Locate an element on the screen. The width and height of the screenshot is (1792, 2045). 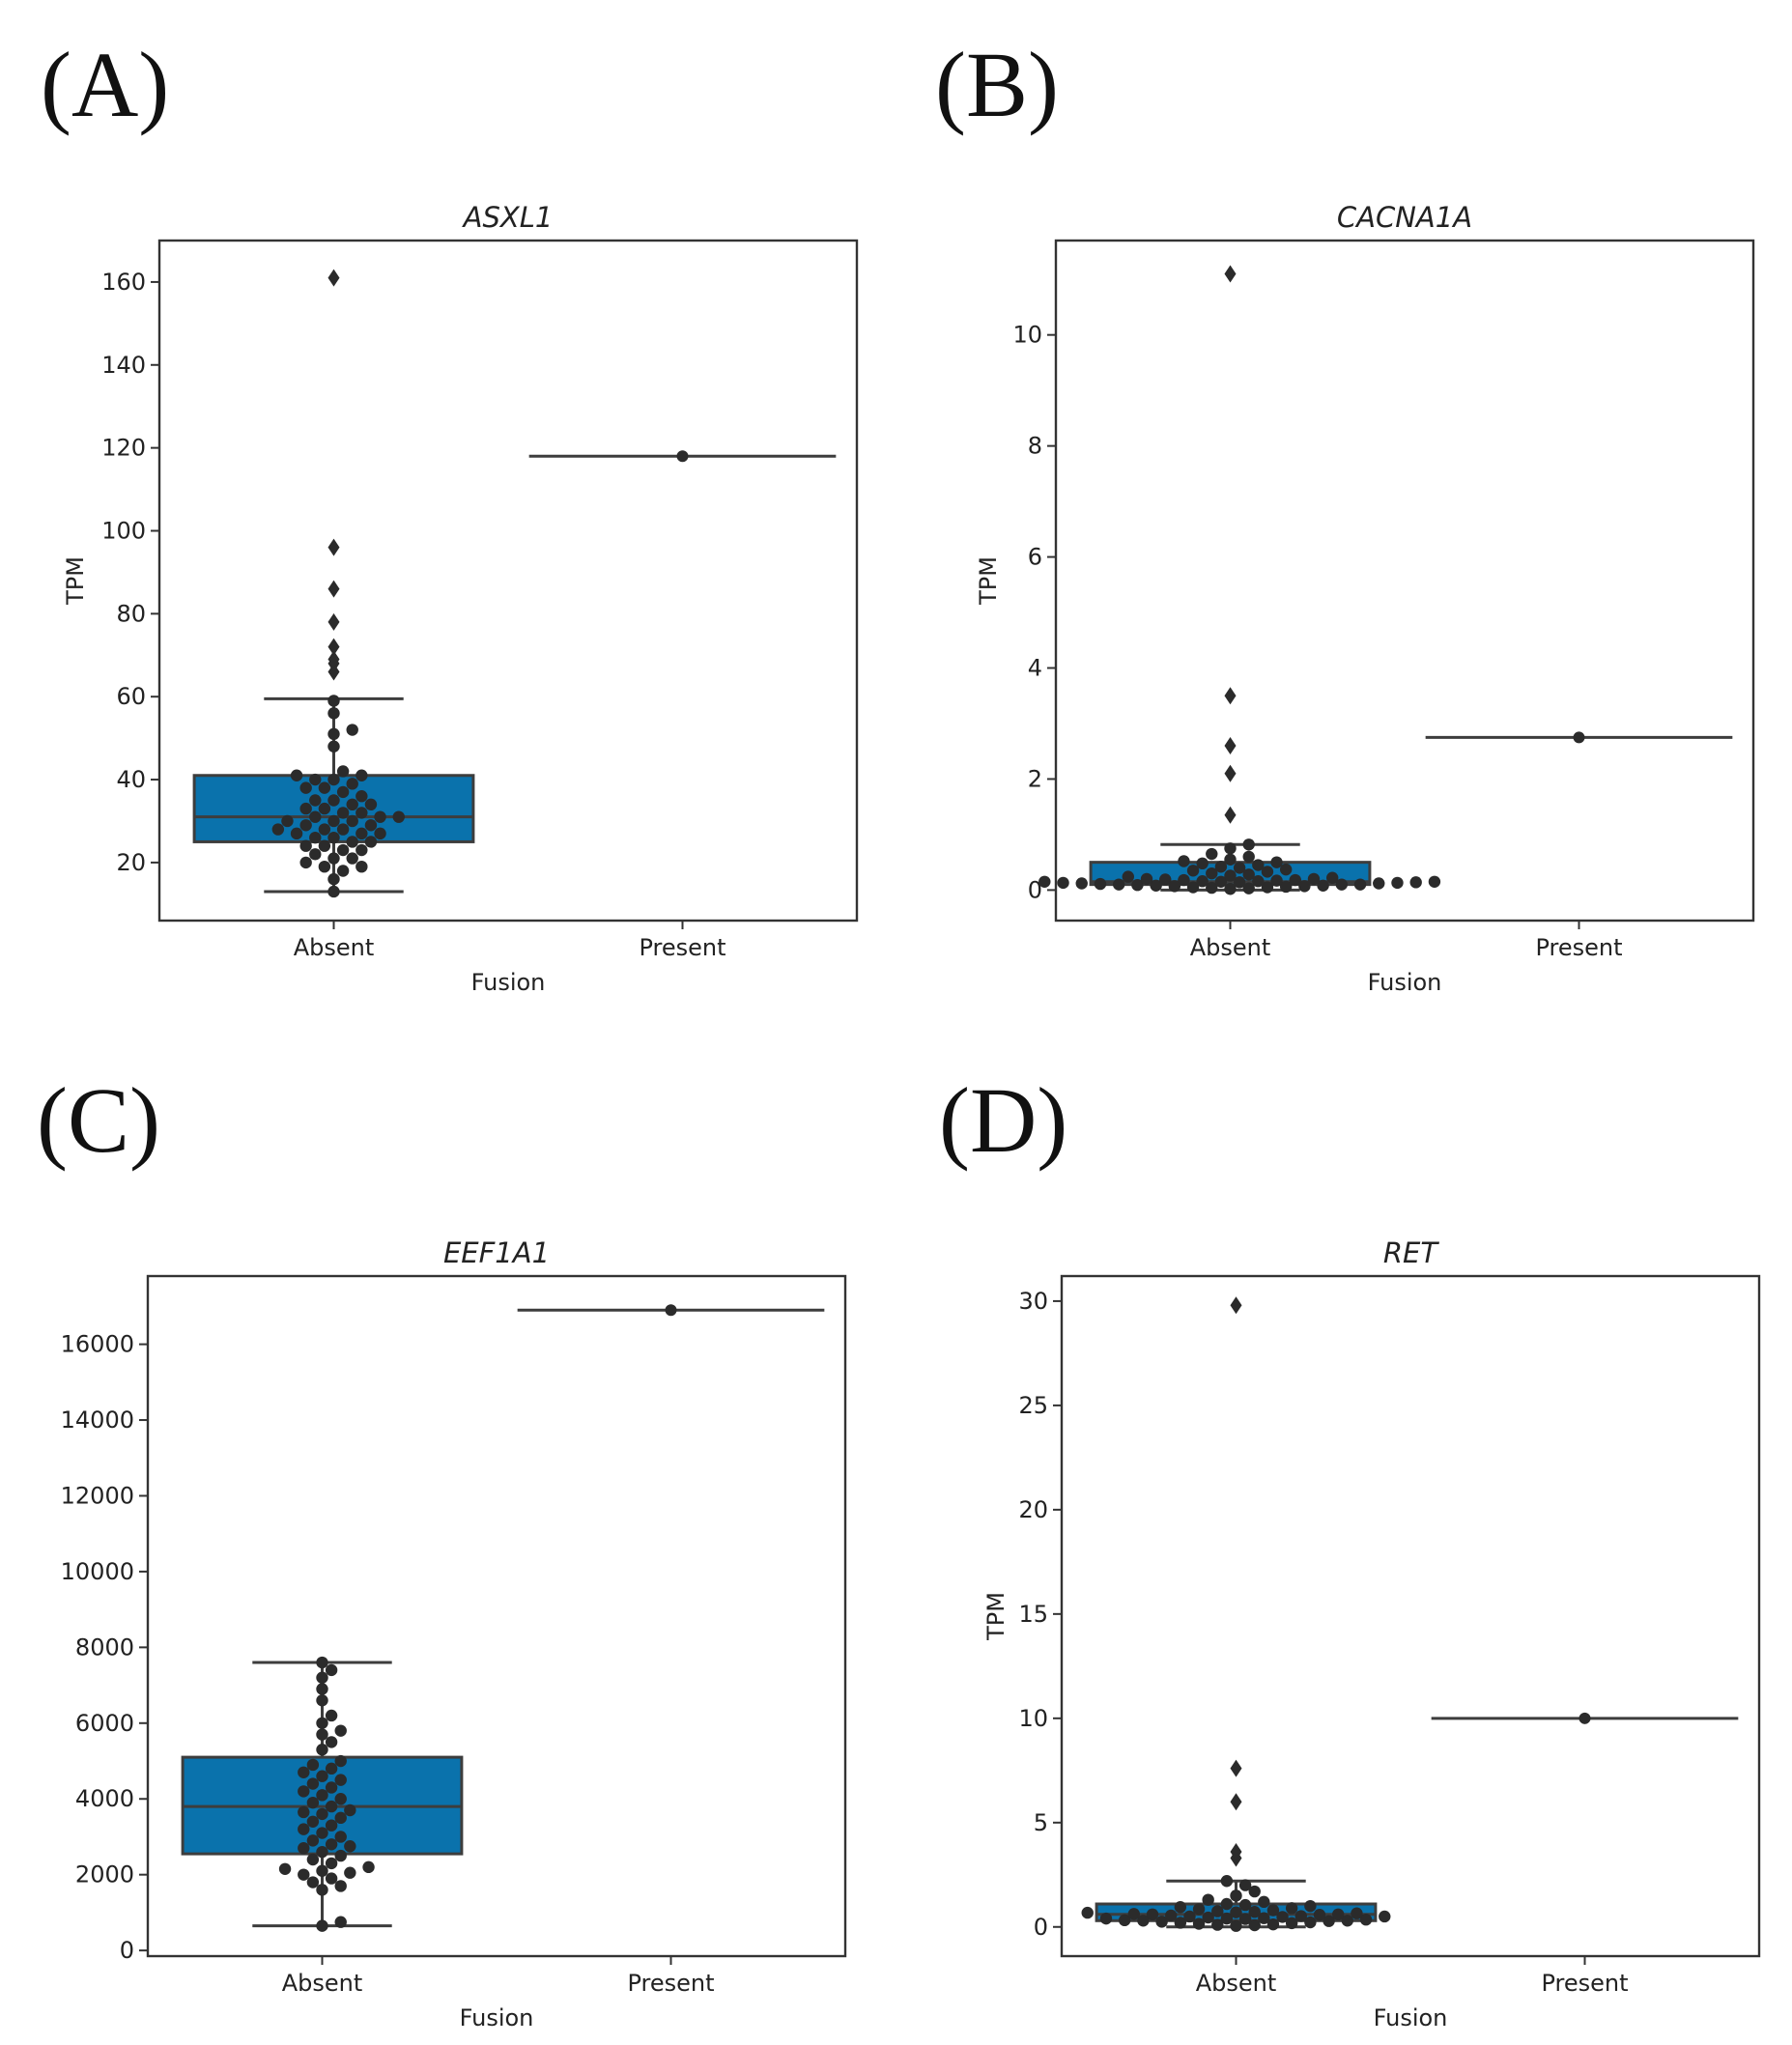
panel-label: (A) is located at coordinates (105, 84).